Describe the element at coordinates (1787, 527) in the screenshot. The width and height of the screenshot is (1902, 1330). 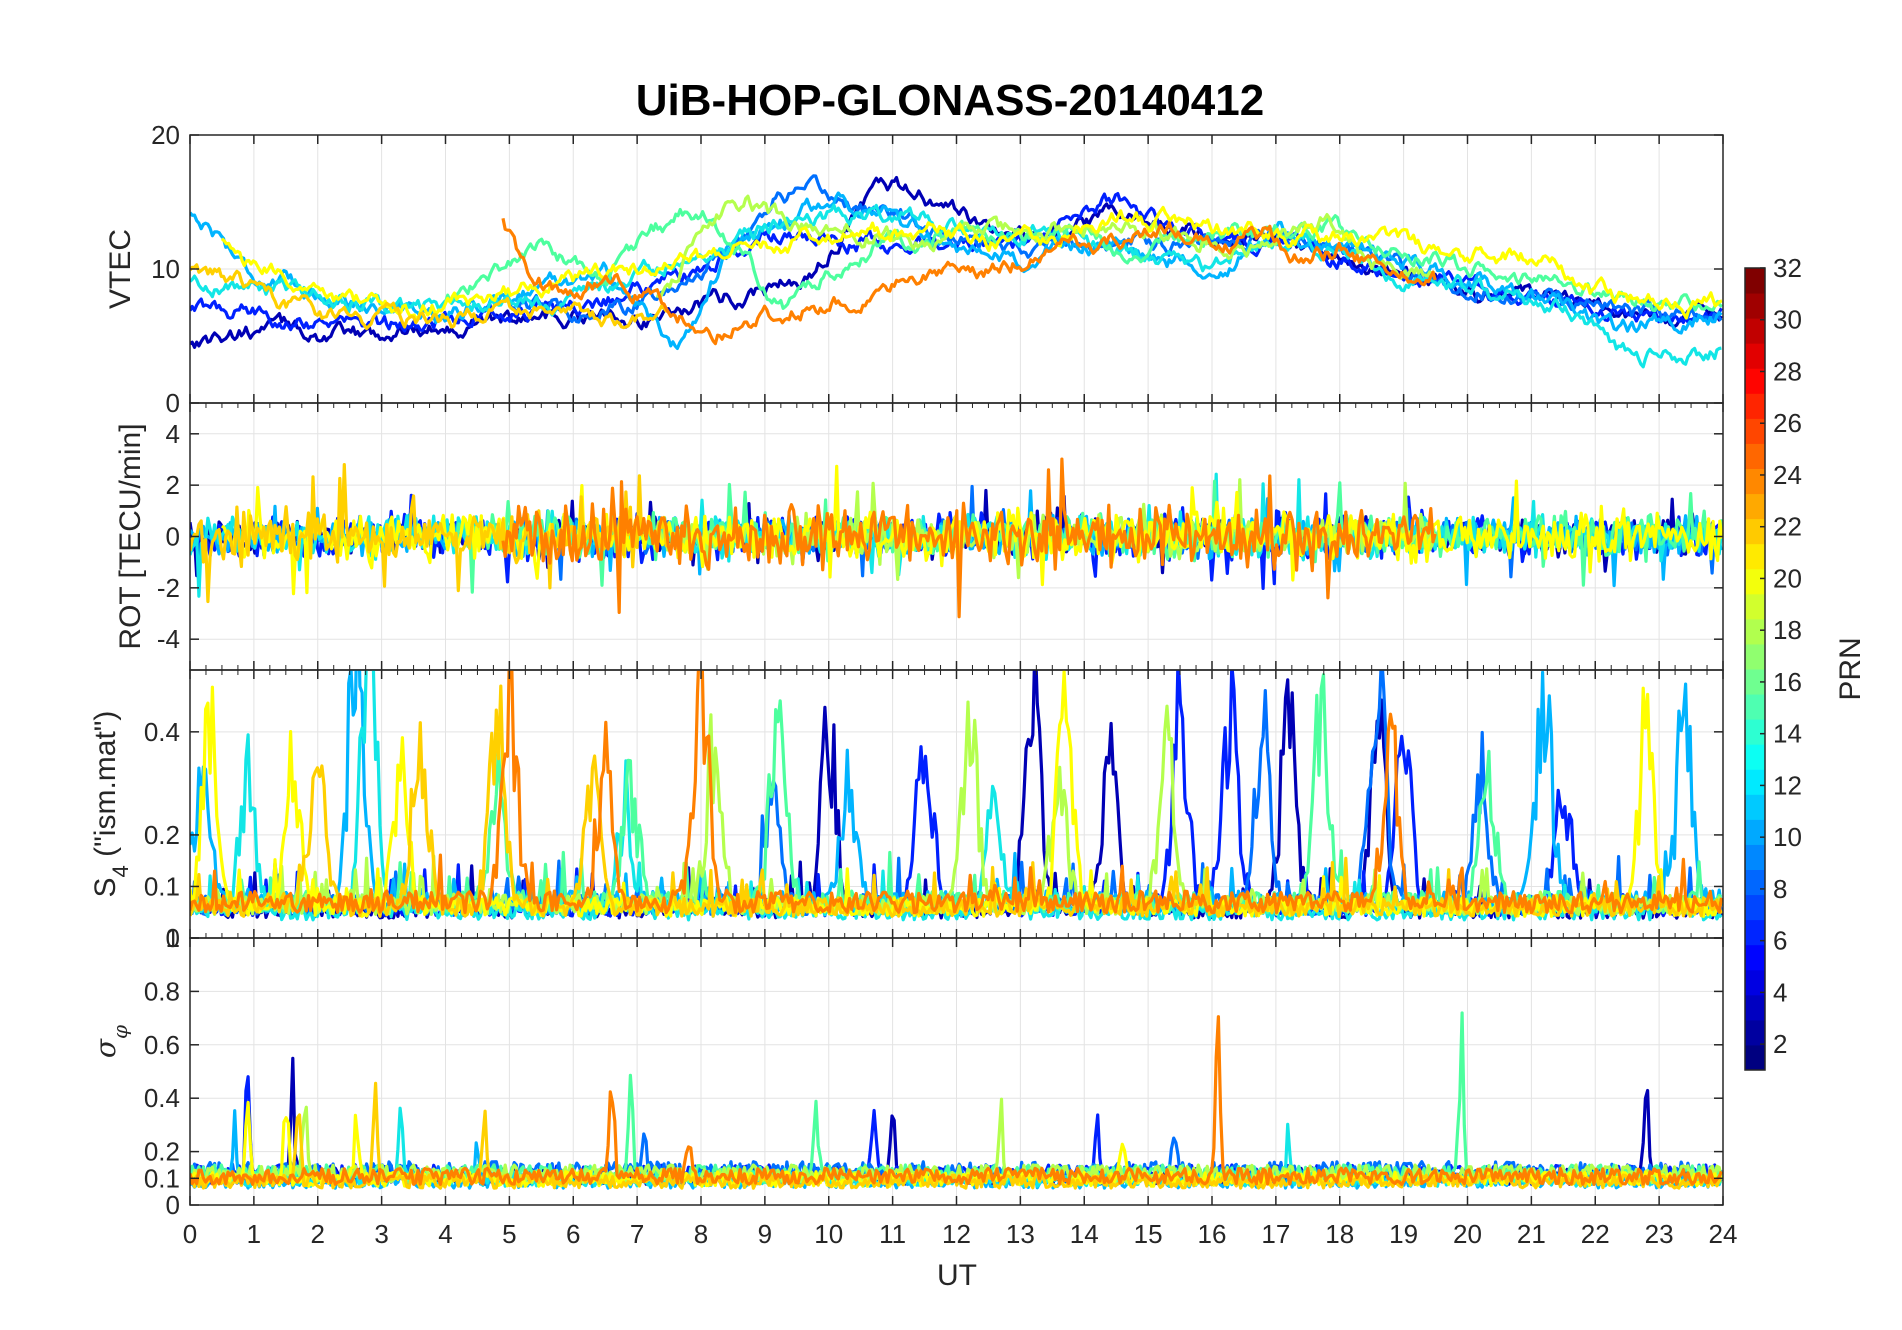
I see `colorbar-tick-label: 22` at that location.